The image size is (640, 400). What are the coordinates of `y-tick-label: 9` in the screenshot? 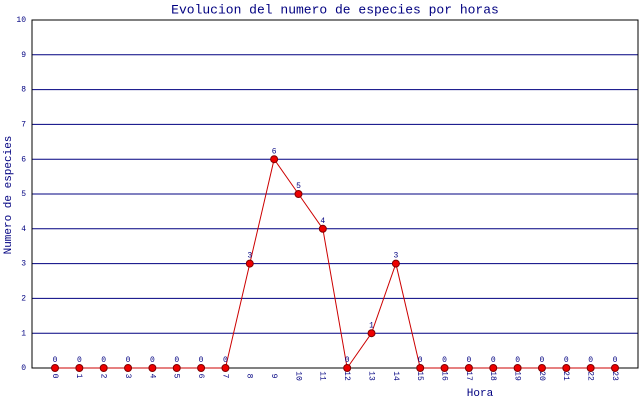 It's located at (23, 55).